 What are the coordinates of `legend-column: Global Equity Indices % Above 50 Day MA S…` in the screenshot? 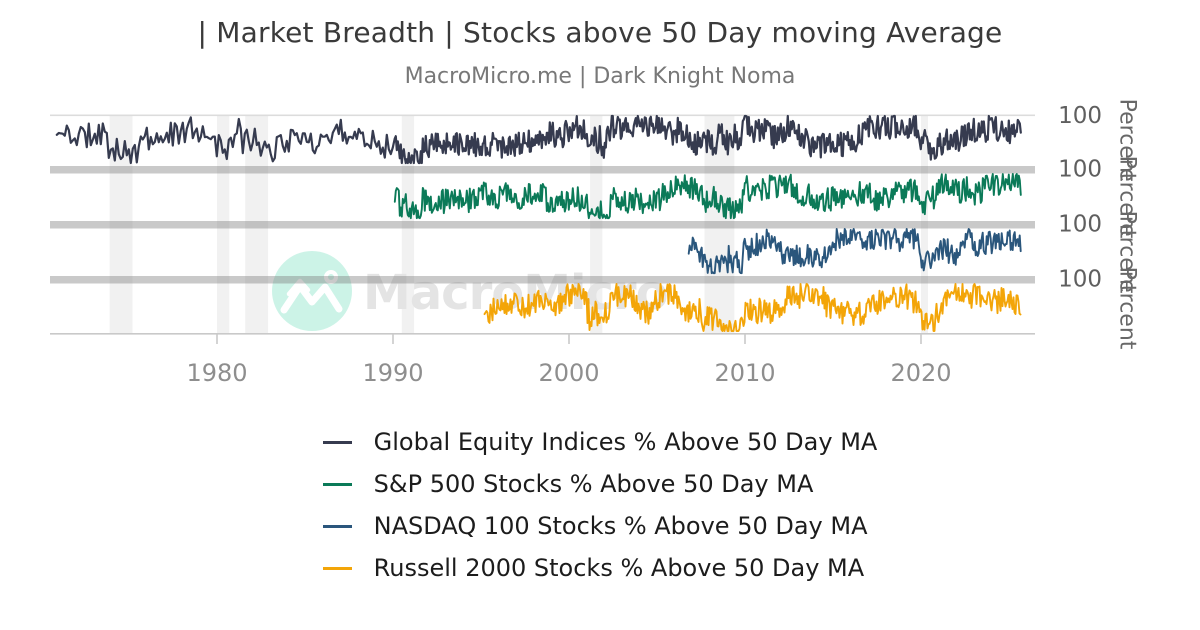 It's located at (600, 505).